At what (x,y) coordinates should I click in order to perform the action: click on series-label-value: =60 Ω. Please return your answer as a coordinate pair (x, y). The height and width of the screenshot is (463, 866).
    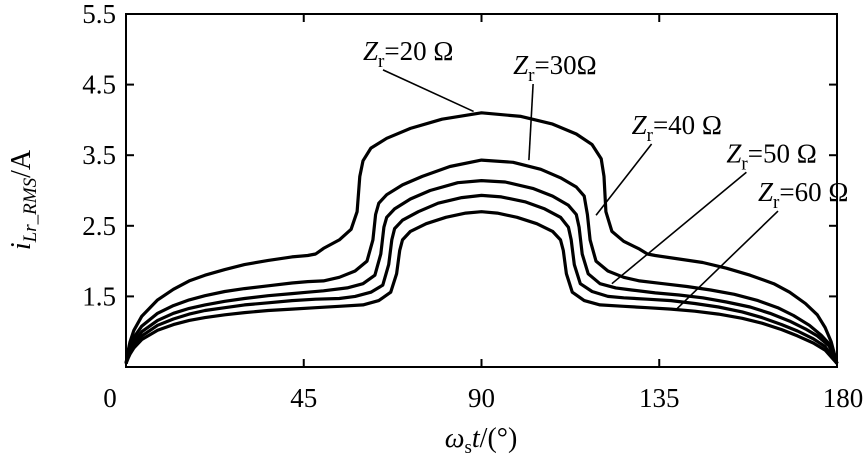
    Looking at the image, I should click on (813, 192).